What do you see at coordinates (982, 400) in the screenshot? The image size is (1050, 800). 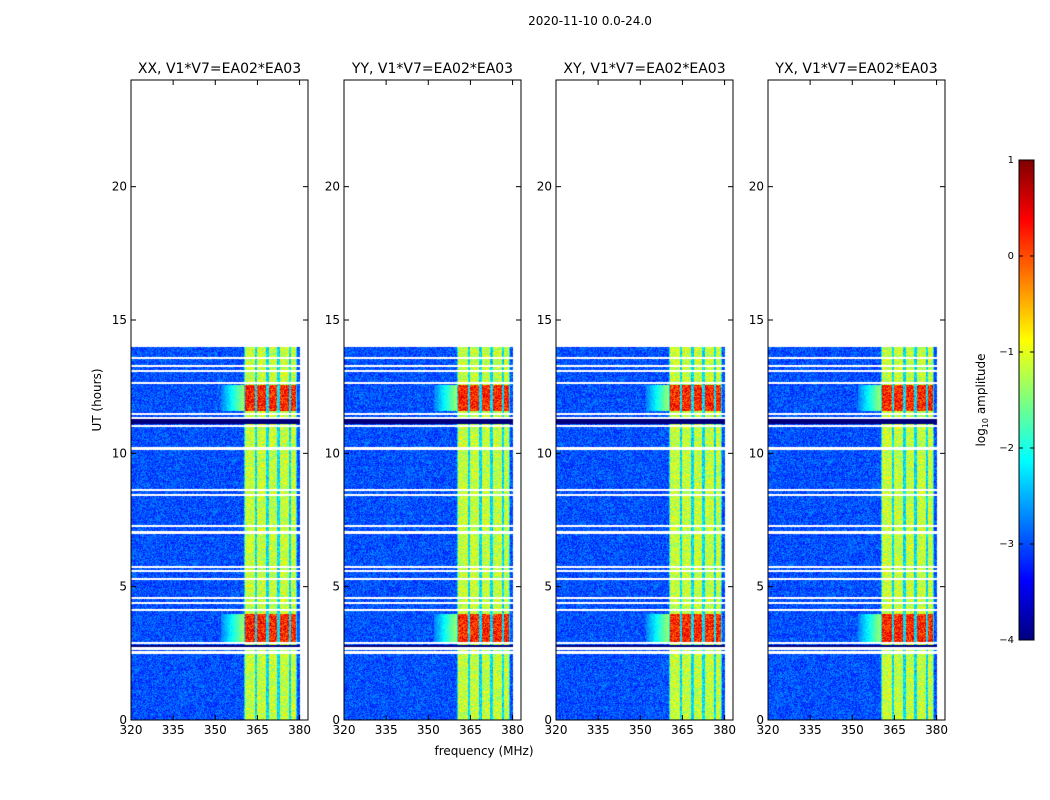 I see `colorbar-label: log10 amplitude` at bounding box center [982, 400].